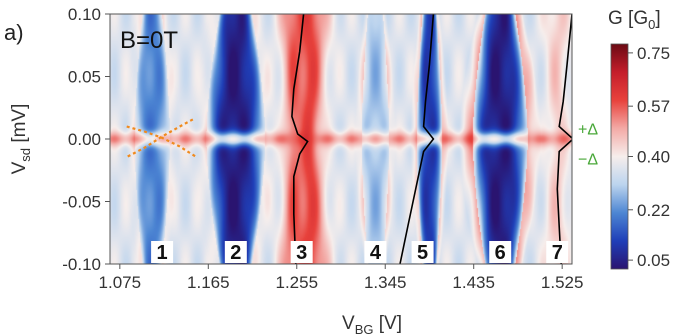  What do you see at coordinates (14, 32) in the screenshot?
I see `panel-label: a)` at bounding box center [14, 32].